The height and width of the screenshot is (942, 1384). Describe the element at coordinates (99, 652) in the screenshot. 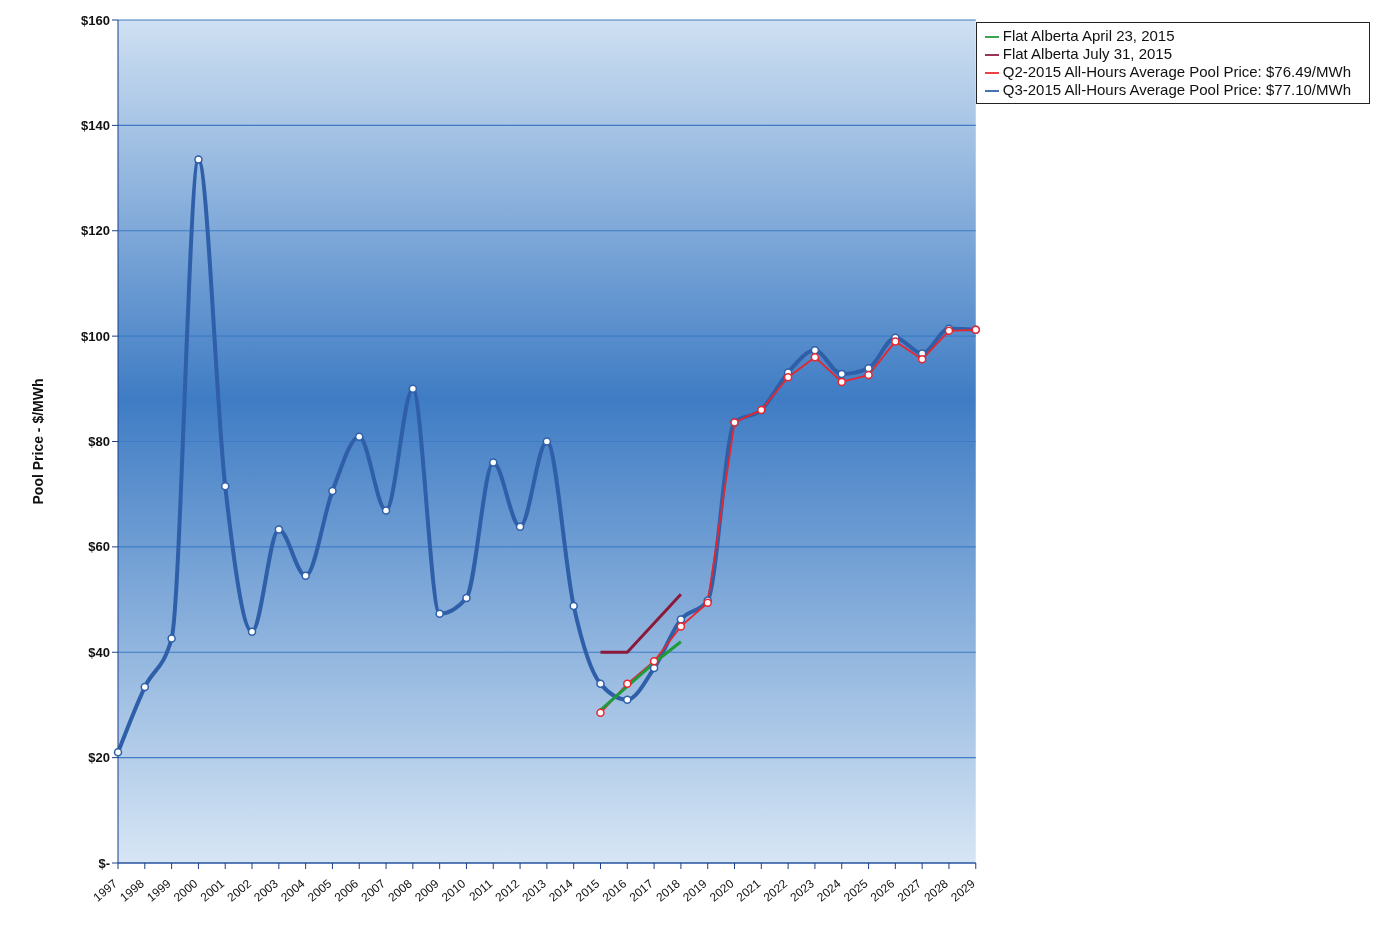

I see `y-tick-label: $40` at that location.